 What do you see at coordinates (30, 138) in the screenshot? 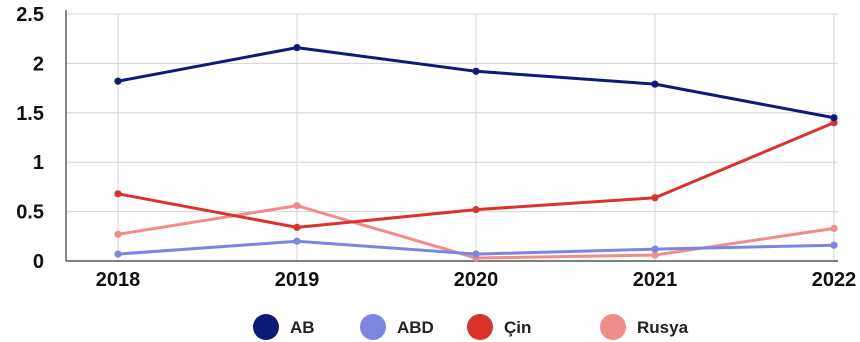
I see `y-tick-labels: 0 0.5 1 1.5 2 2.5` at bounding box center [30, 138].